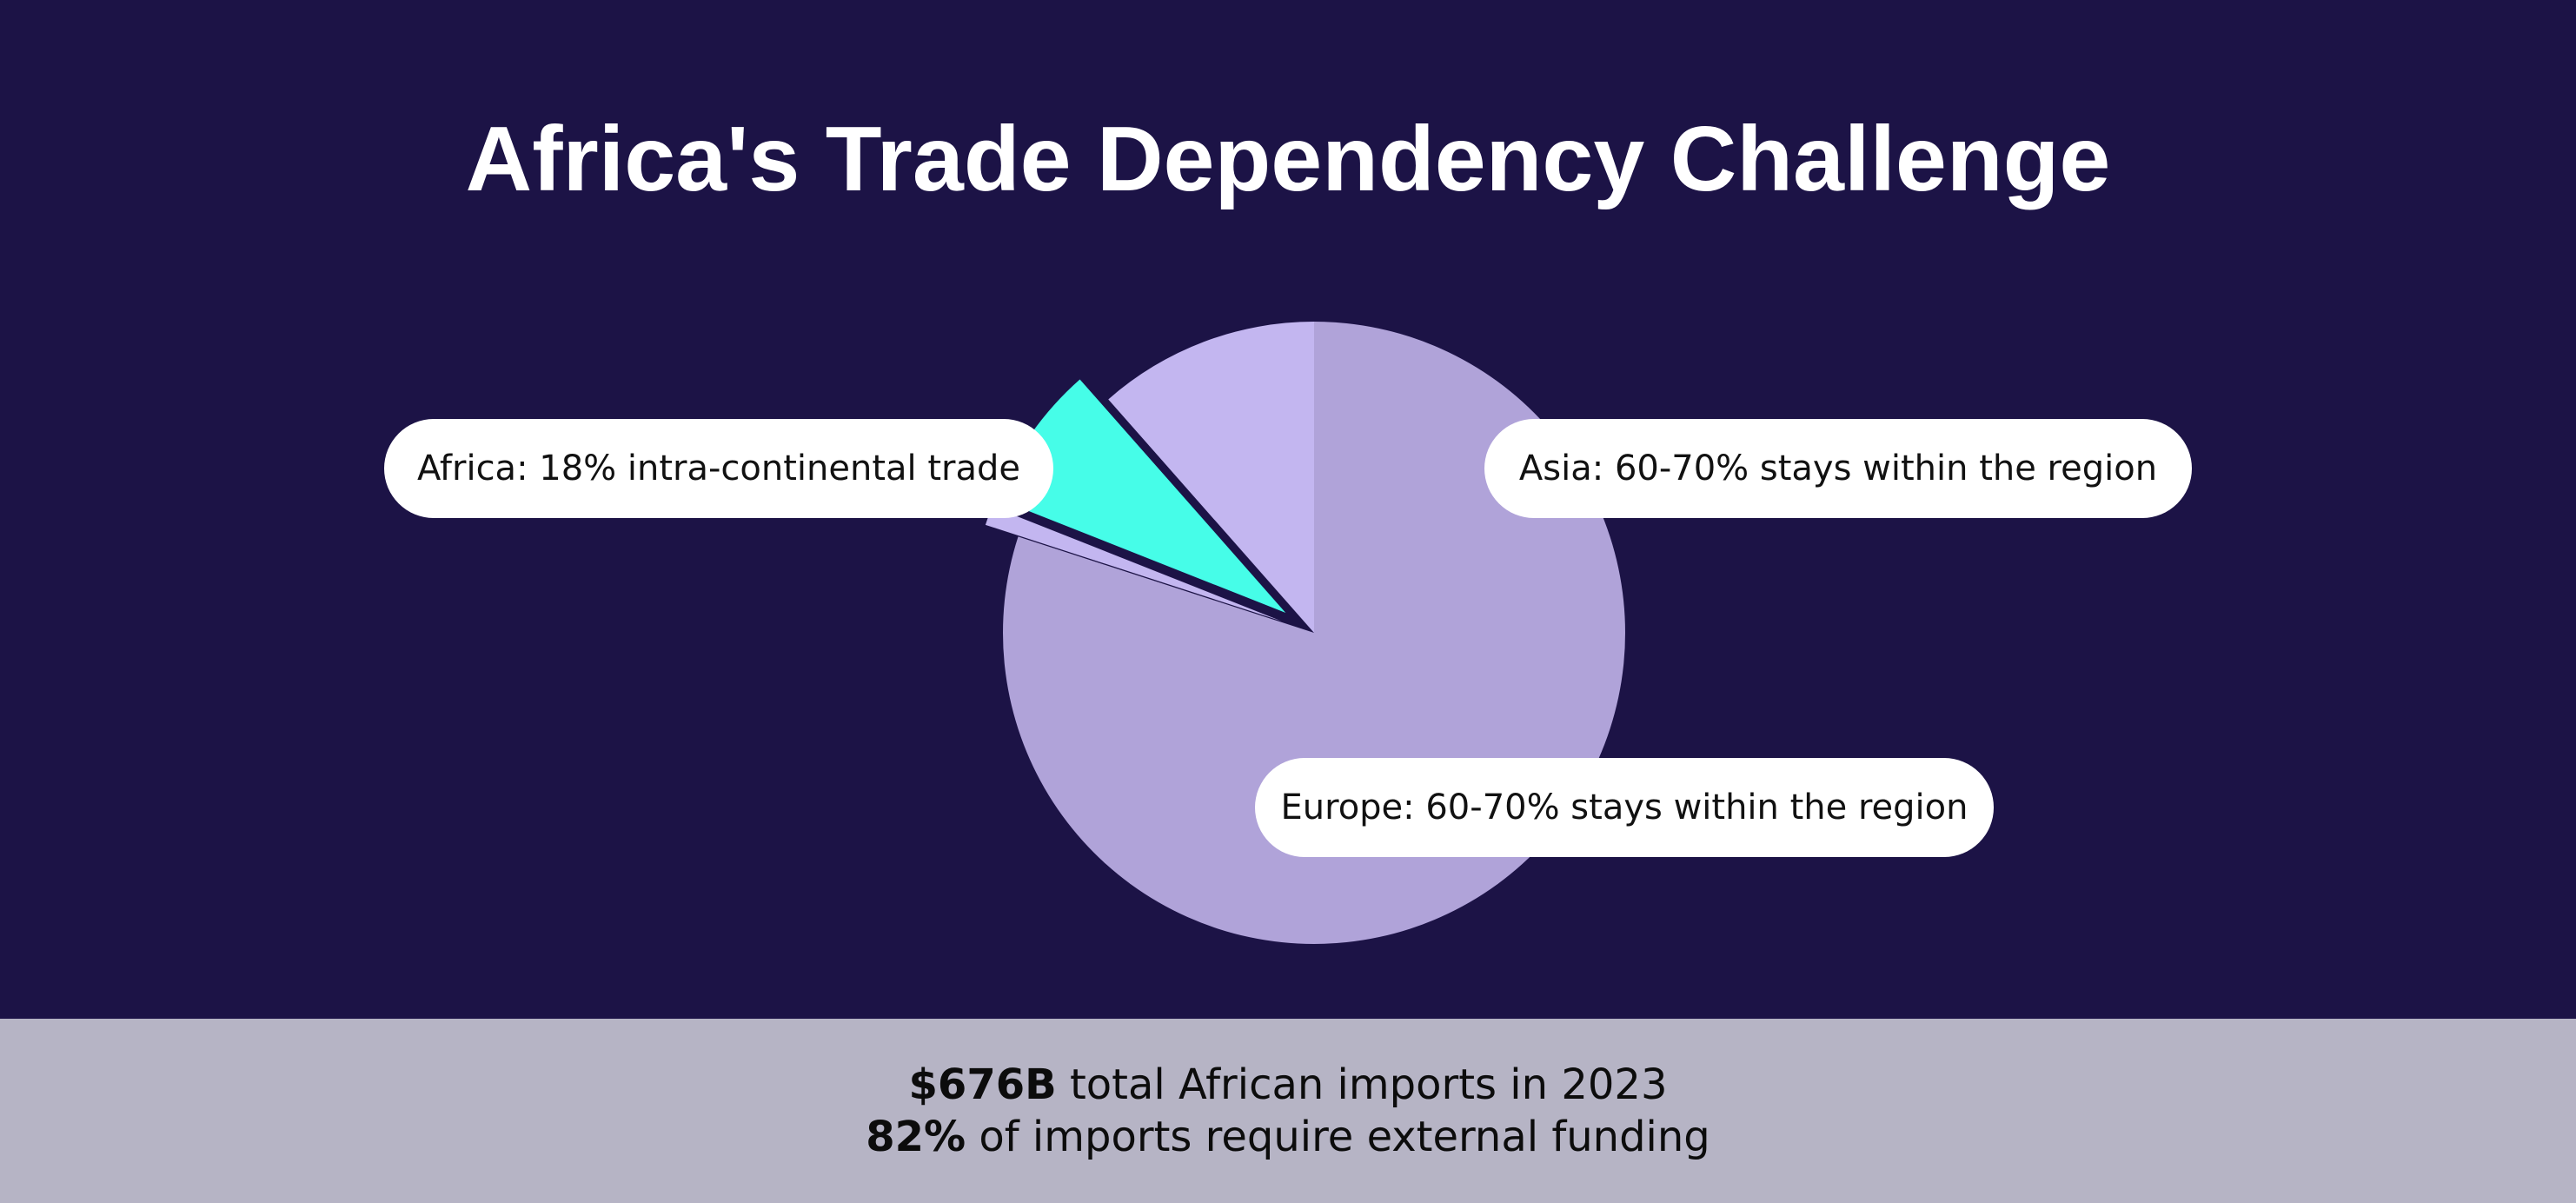  I want to click on callout-asia-text: Asia: 60-70% stays within the region, so click(1838, 469).